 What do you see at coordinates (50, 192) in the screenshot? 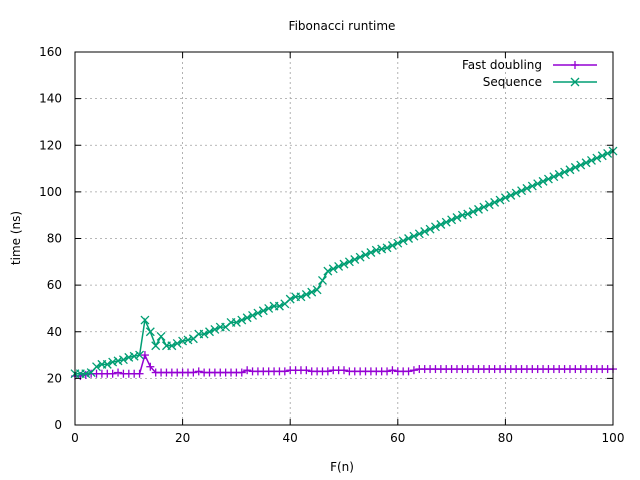
I see `y-tick-label: 100` at bounding box center [50, 192].